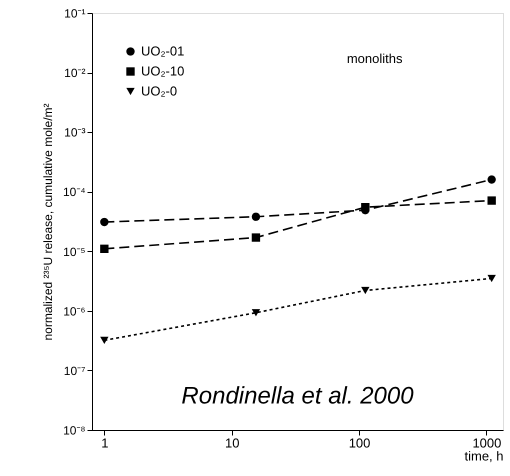  What do you see at coordinates (162, 71) in the screenshot?
I see `legend-label: UO₂-10` at bounding box center [162, 71].